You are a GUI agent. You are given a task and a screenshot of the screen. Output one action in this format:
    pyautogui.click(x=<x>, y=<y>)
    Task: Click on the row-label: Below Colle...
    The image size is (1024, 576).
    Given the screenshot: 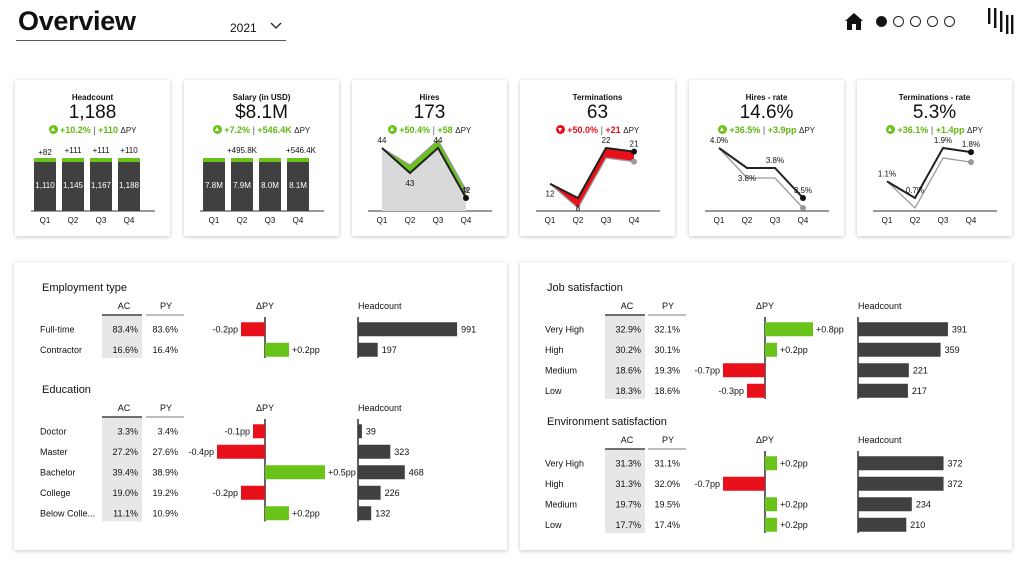 What is the action you would take?
    pyautogui.click(x=67, y=513)
    